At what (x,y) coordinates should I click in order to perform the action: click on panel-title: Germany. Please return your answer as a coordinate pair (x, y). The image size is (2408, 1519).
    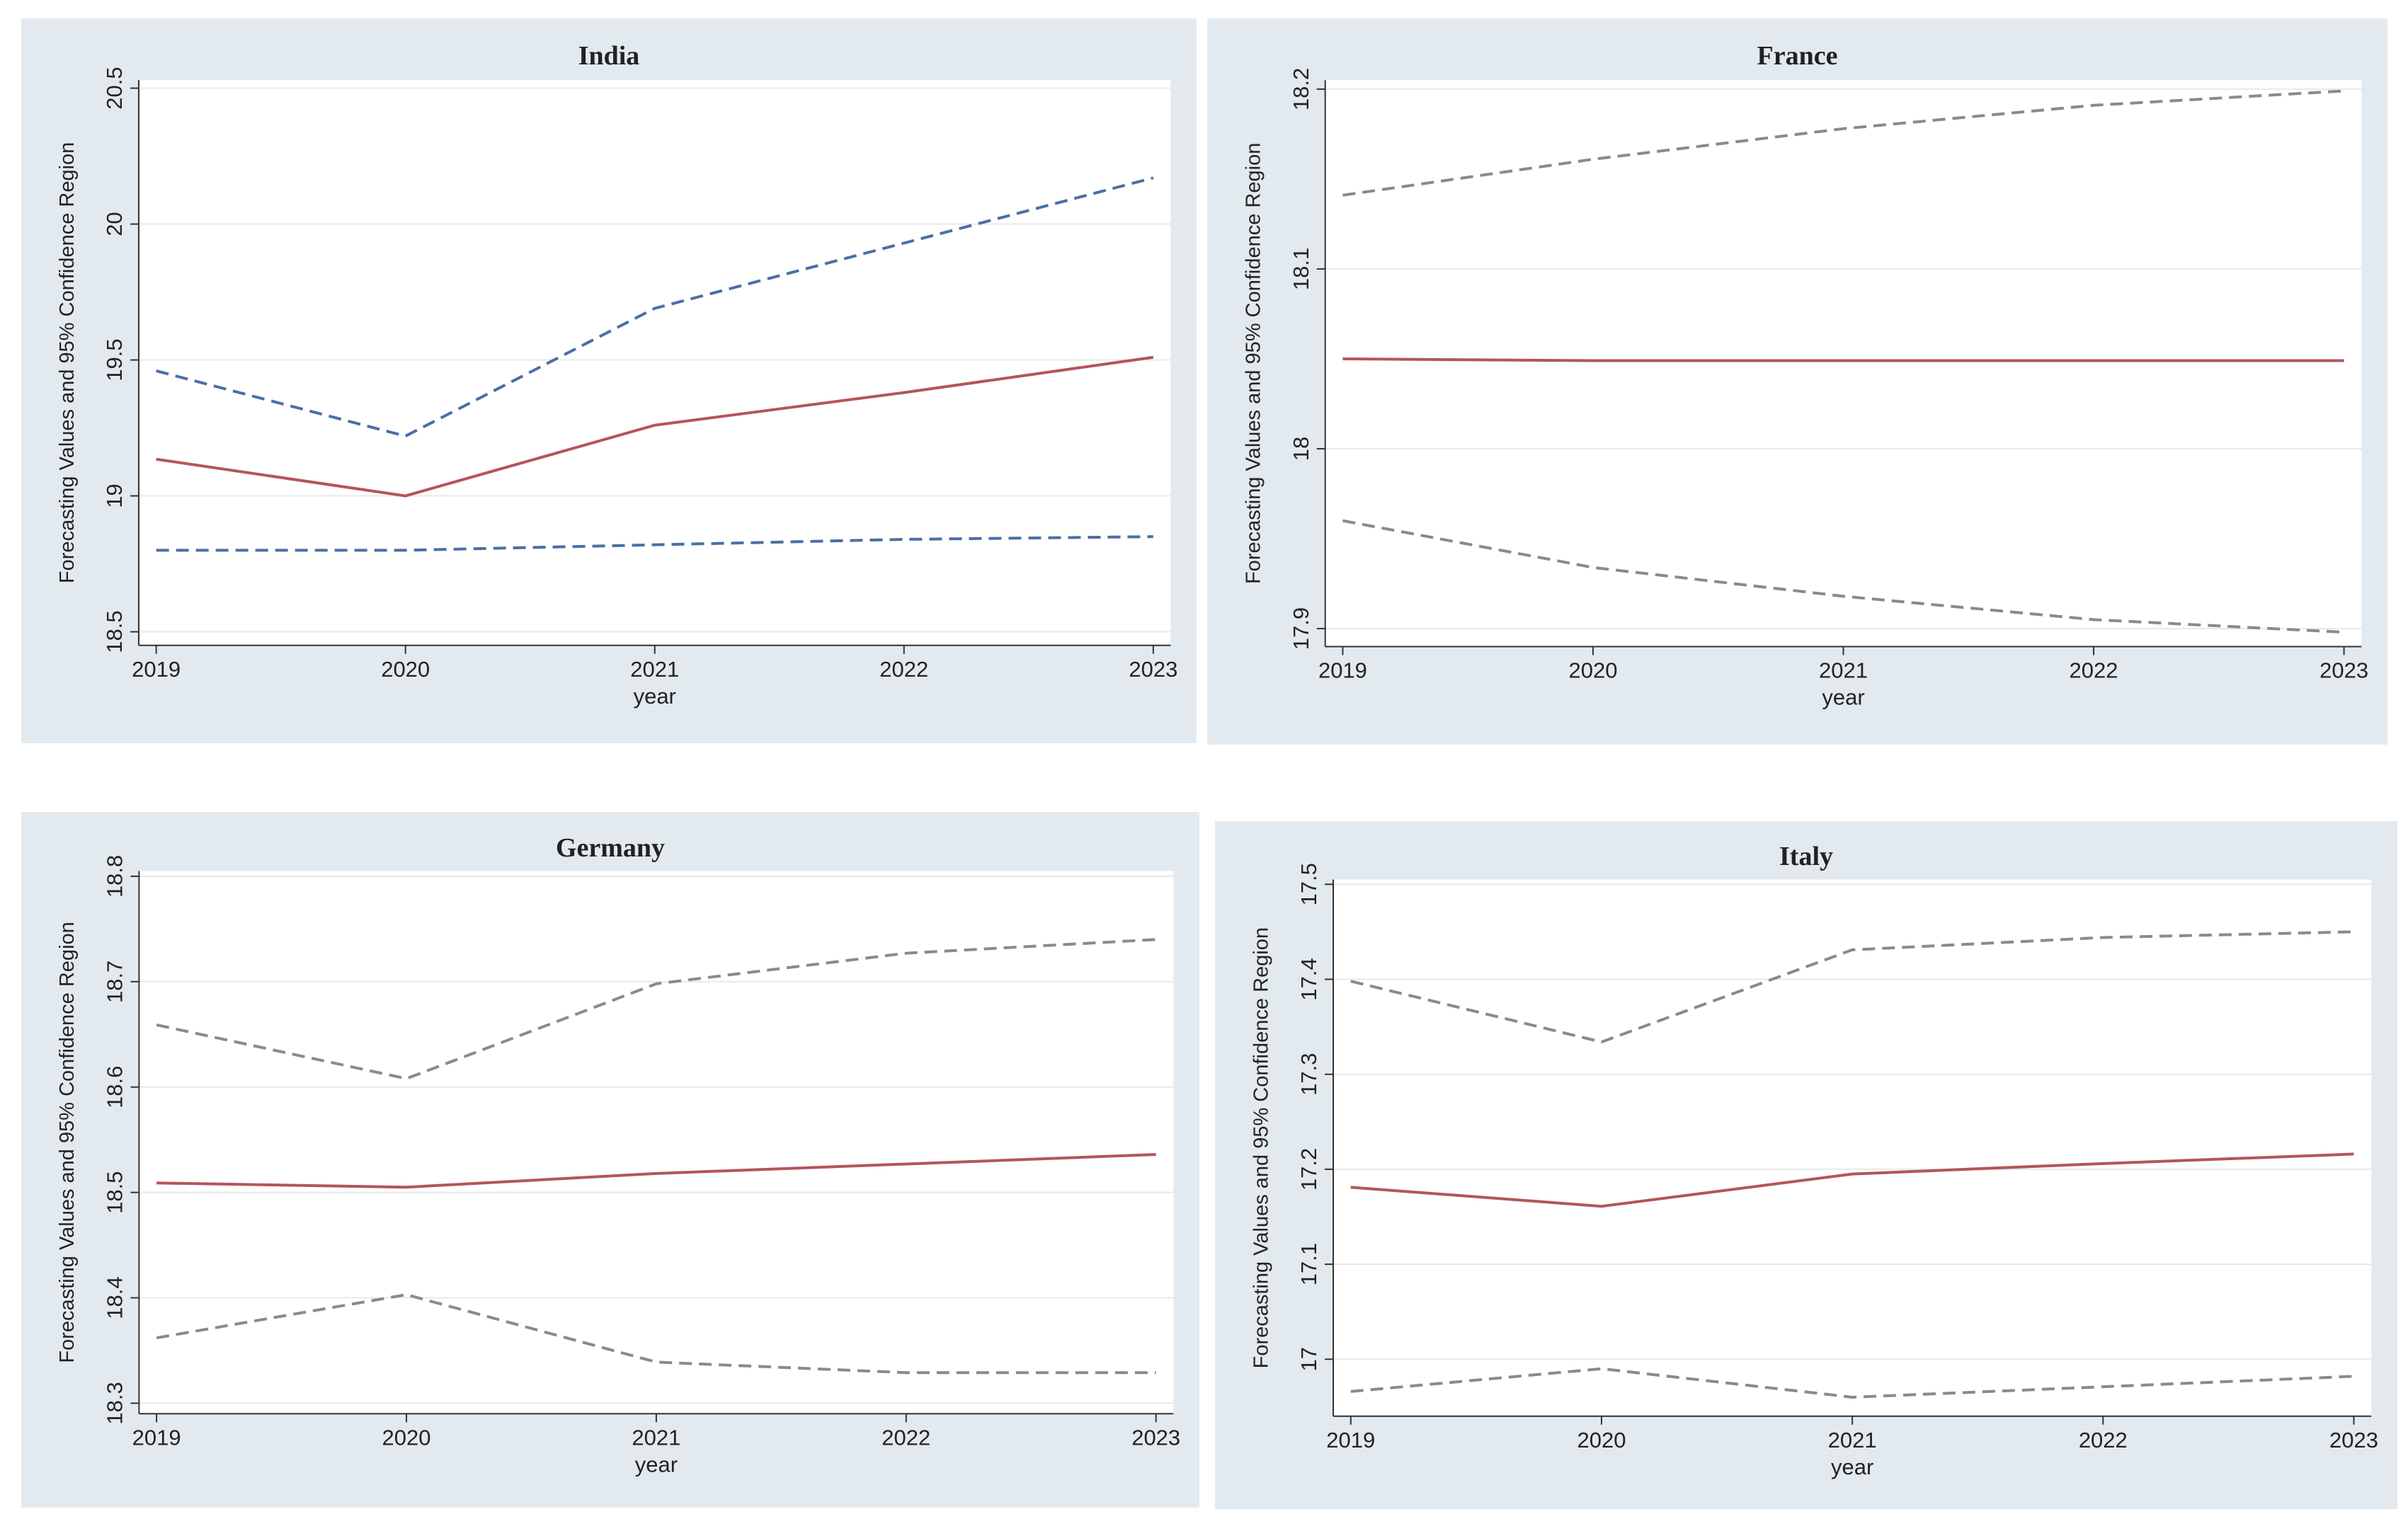
    Looking at the image, I should click on (610, 848).